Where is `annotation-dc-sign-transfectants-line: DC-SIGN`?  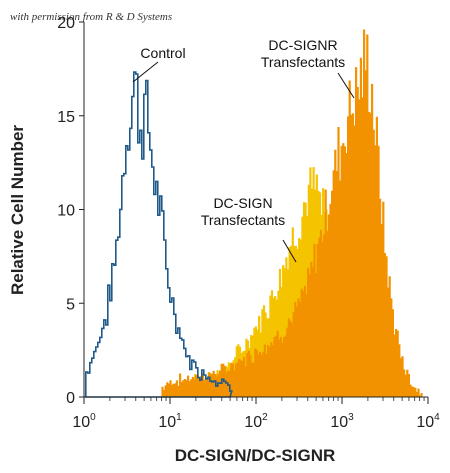 annotation-dc-sign-transfectants-line: DC-SIGN is located at coordinates (242, 203).